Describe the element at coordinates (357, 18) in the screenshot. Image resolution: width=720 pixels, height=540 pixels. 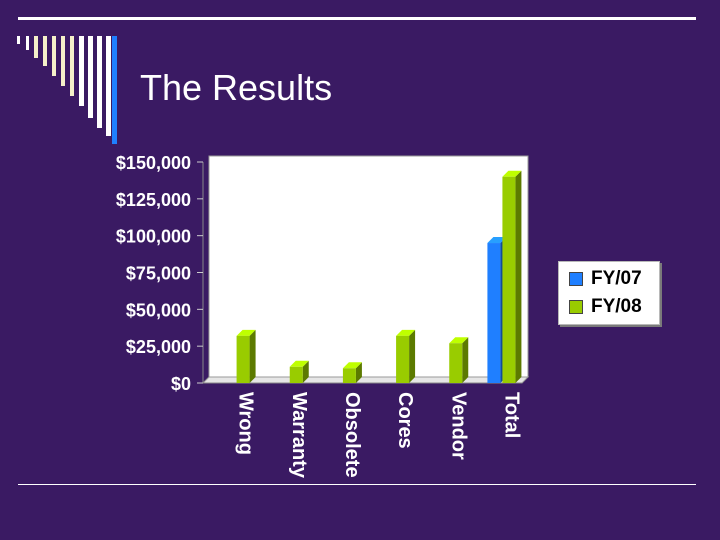
I see `top-rule` at that location.